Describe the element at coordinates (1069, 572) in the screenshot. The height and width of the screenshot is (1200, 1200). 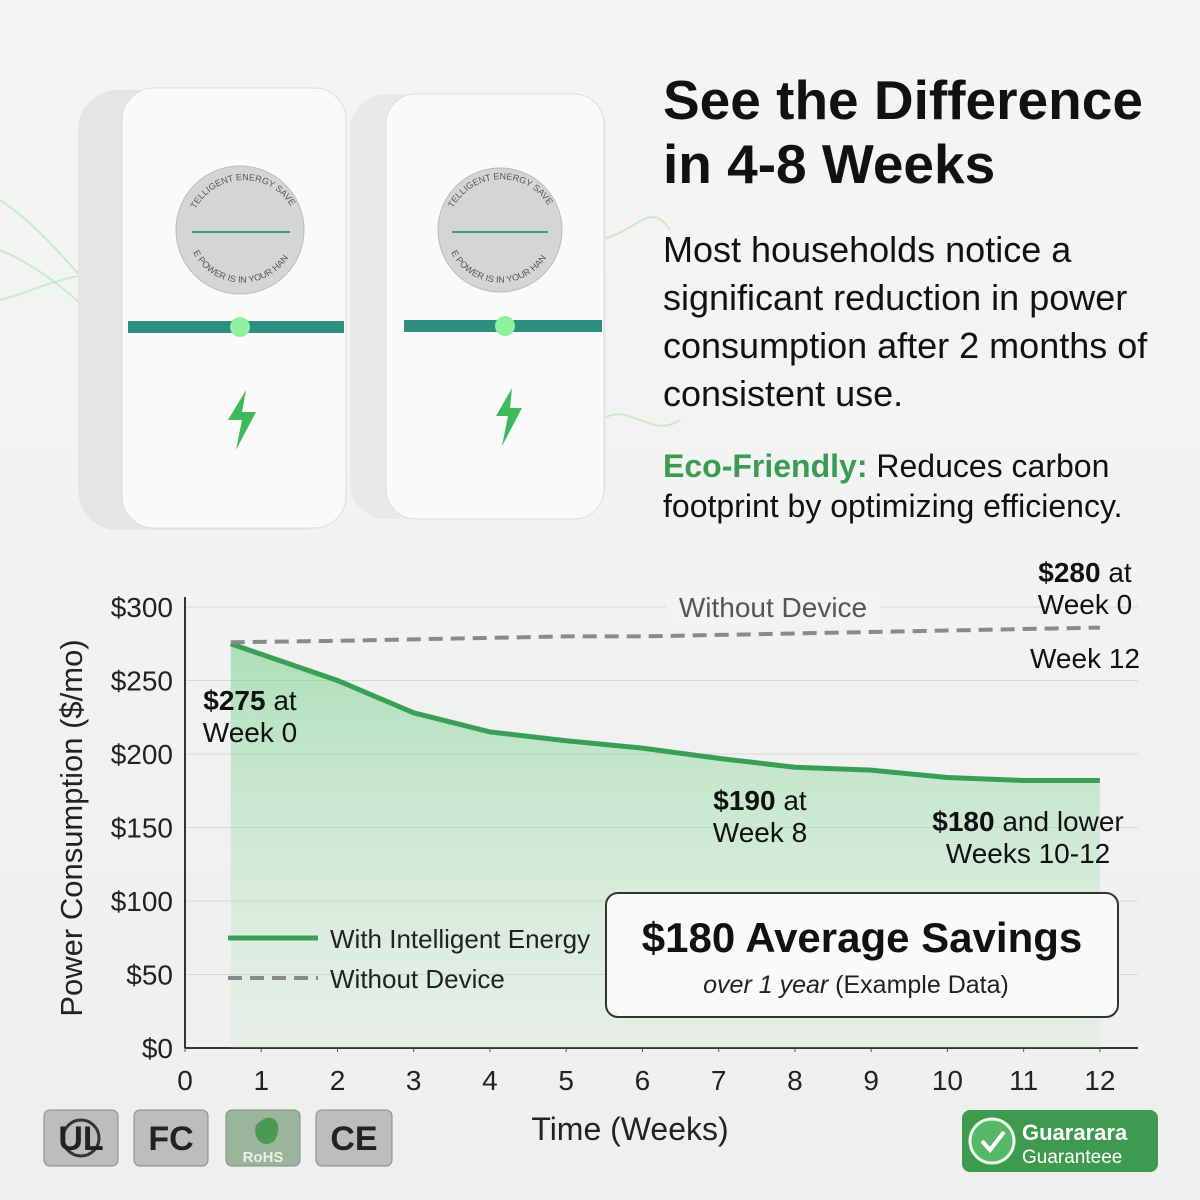
I see `annotation-value: $280` at that location.